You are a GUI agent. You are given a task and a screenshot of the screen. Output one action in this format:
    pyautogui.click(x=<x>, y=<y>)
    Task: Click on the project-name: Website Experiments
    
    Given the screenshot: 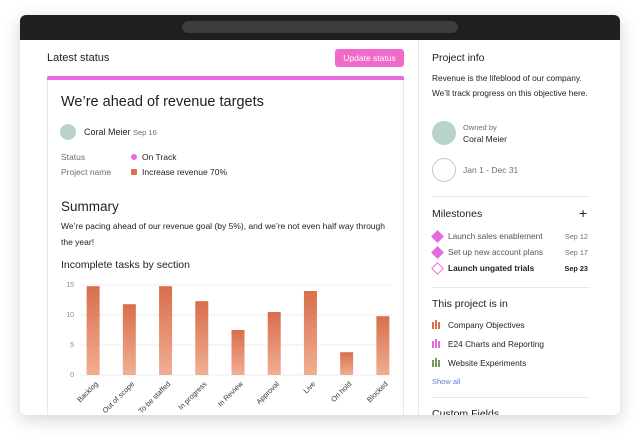 What is the action you would take?
    pyautogui.click(x=487, y=363)
    